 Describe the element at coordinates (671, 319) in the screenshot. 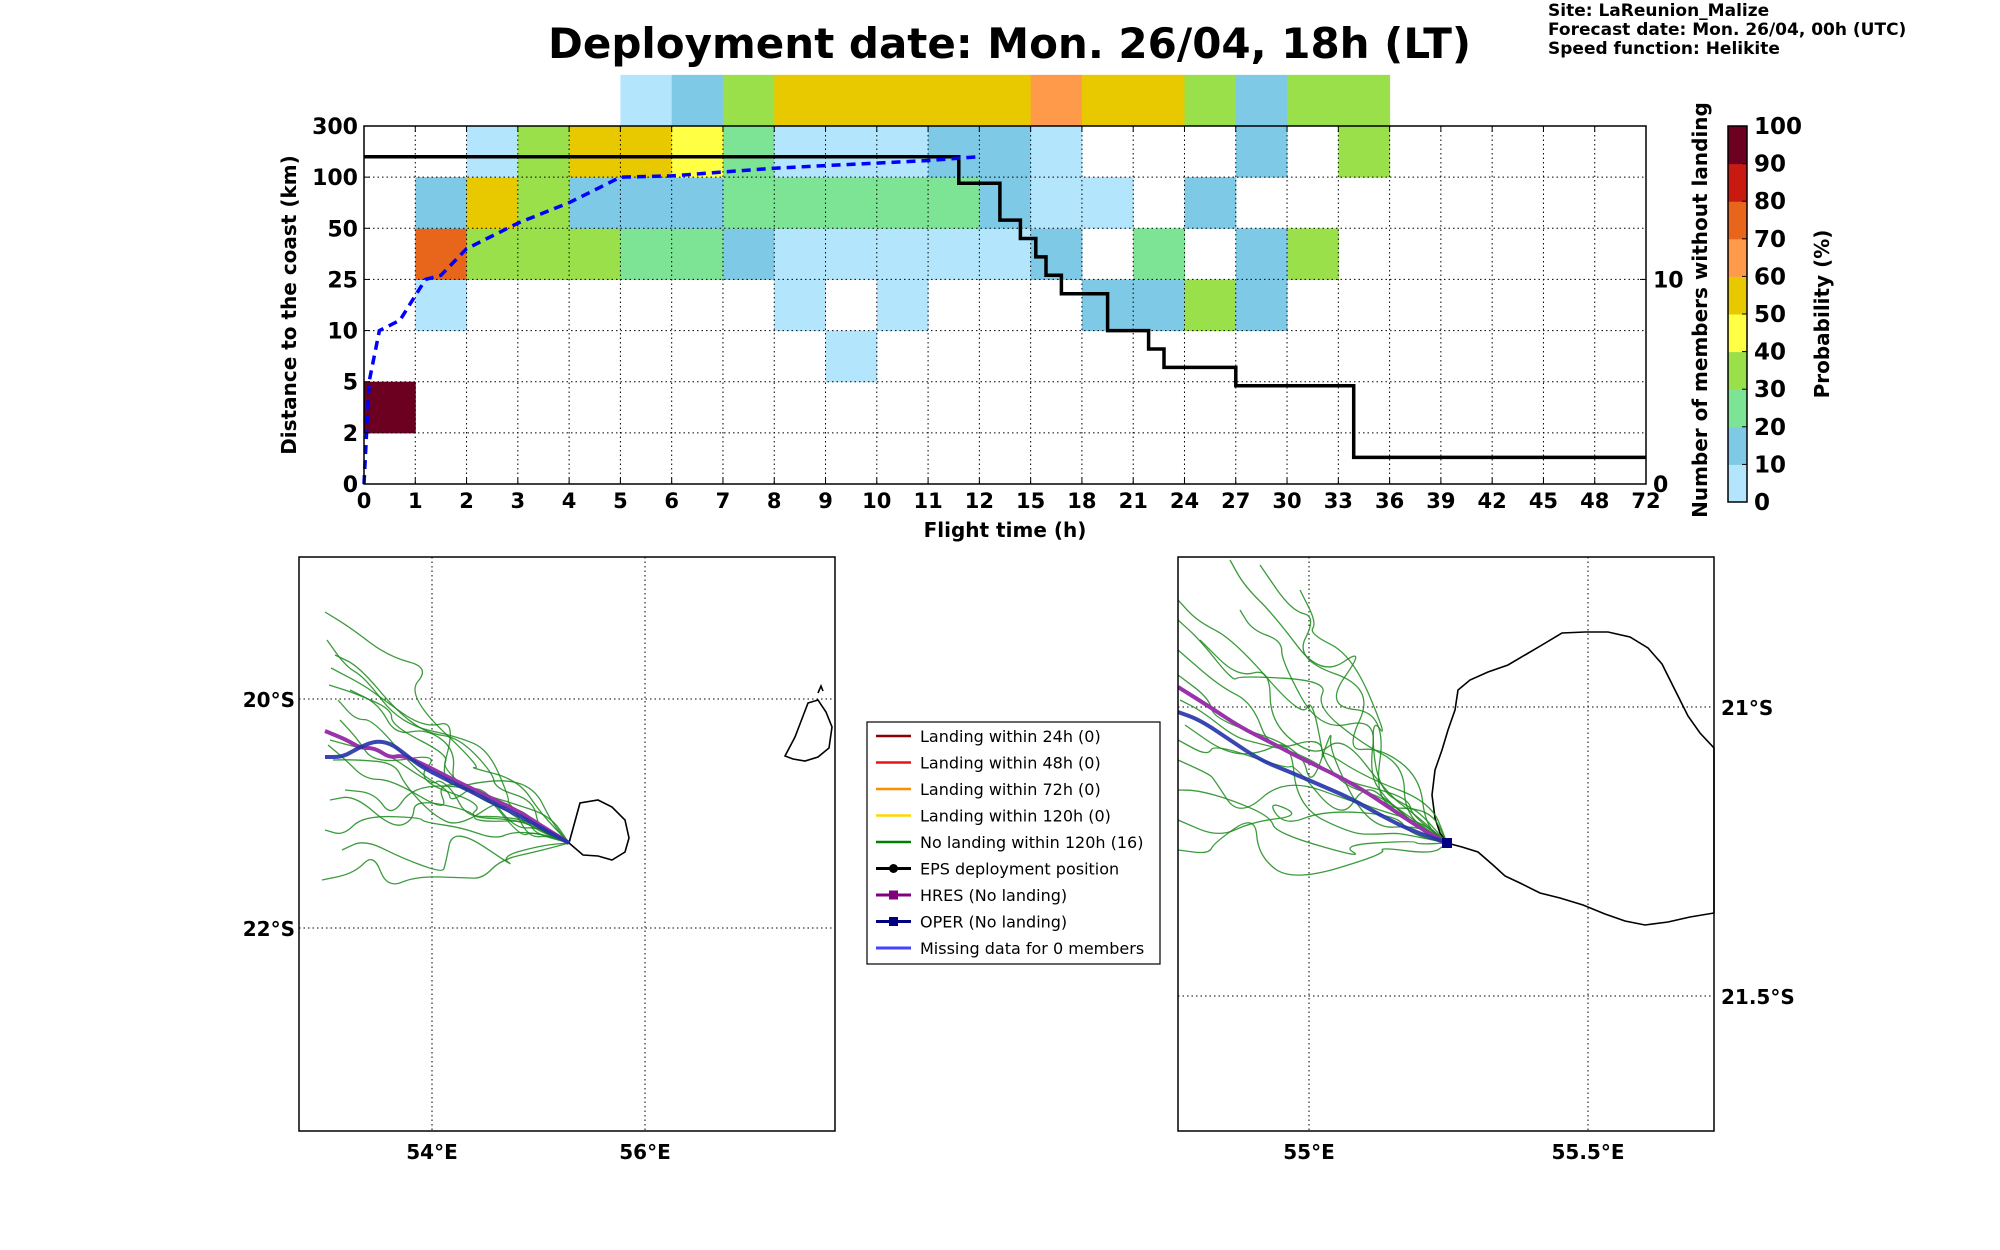

I see `distance-curve` at that location.